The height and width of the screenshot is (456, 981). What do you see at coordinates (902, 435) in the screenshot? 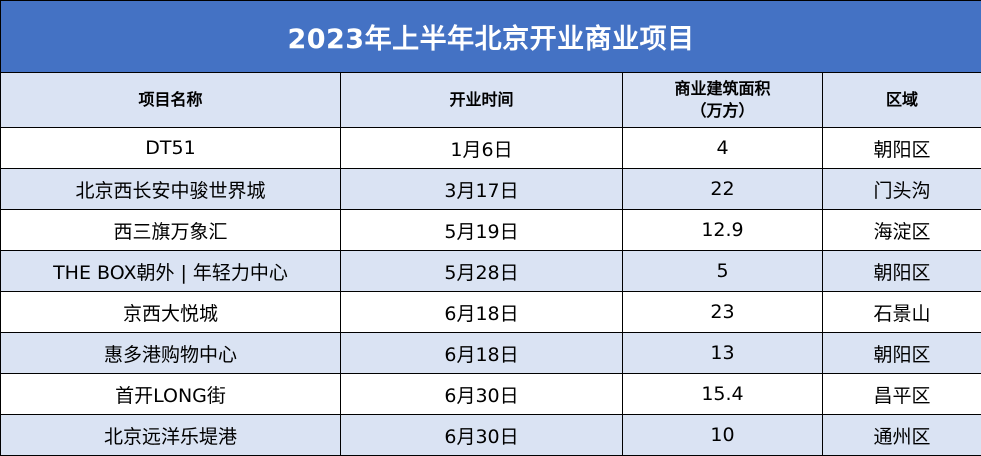
I see `cell-district: 通州区` at bounding box center [902, 435].